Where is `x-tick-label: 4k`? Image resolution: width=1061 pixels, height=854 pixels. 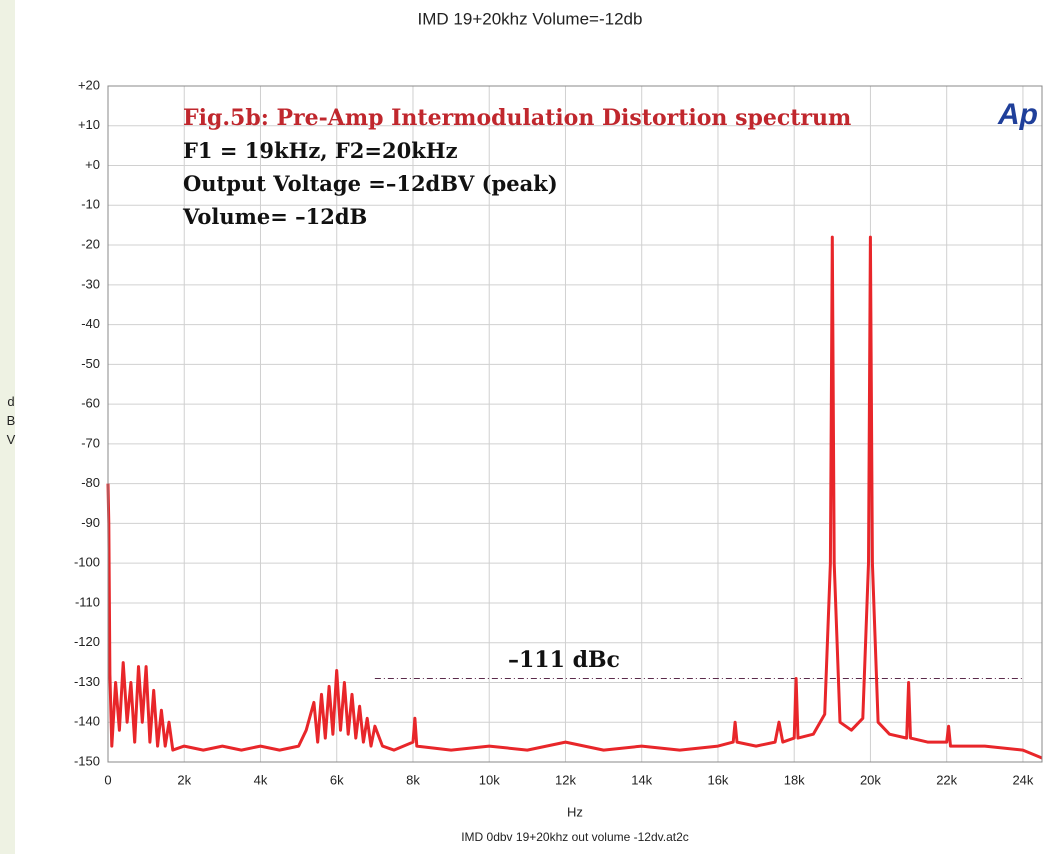
x-tick-label: 4k is located at coordinates (261, 779).